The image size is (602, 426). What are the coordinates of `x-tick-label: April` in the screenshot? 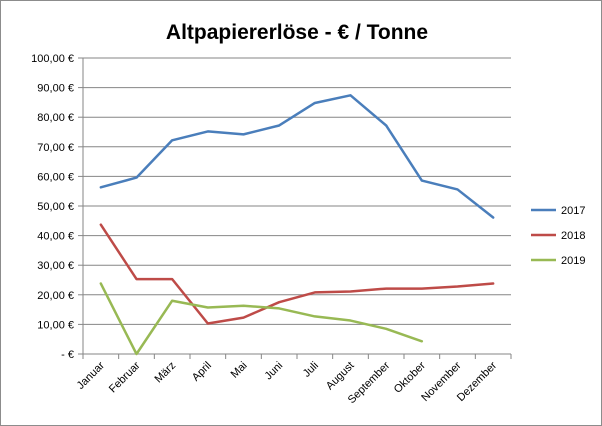 It's located at (202, 372).